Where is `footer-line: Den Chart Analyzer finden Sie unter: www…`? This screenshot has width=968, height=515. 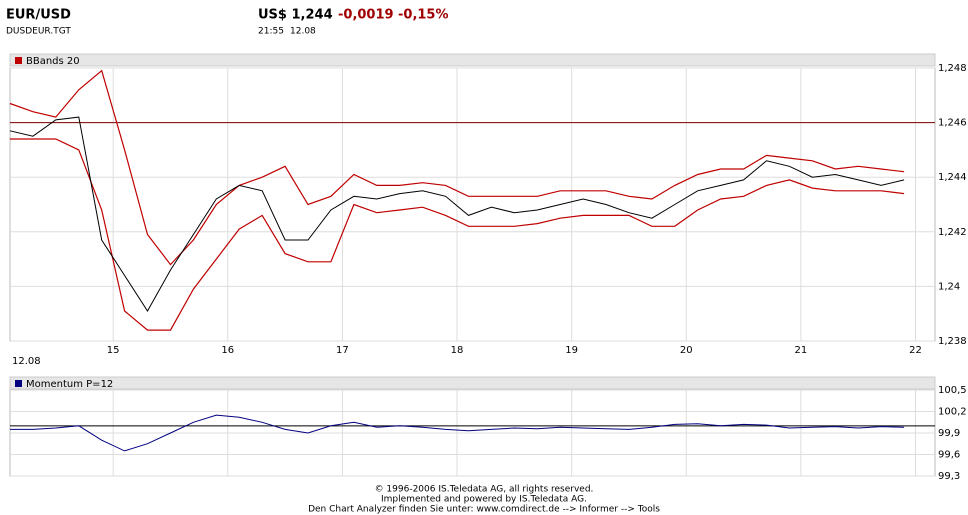
footer-line: Den Chart Analyzer finden Sie unter: www… is located at coordinates (484, 510).